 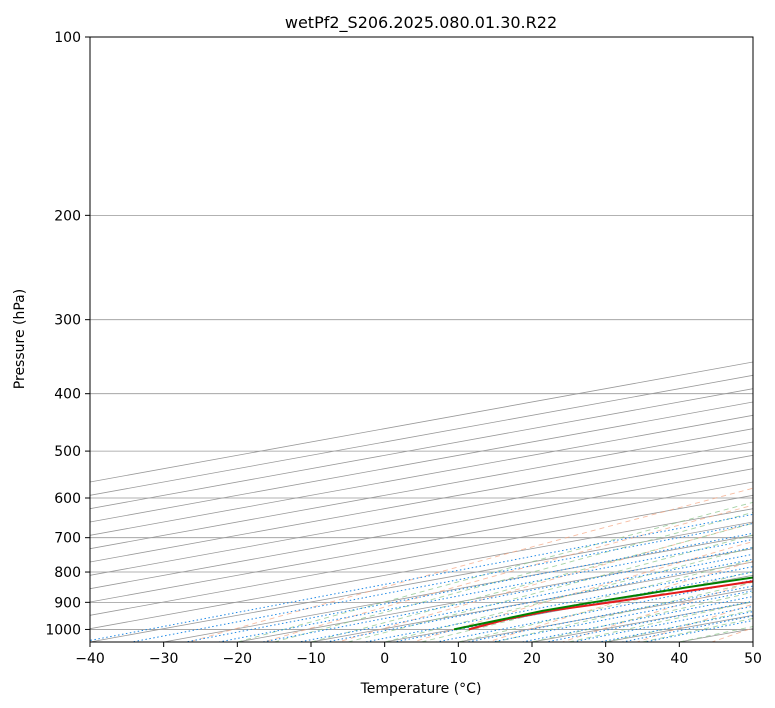 What do you see at coordinates (67, 38) in the screenshot?
I see `y-tick-label: 100` at bounding box center [67, 38].